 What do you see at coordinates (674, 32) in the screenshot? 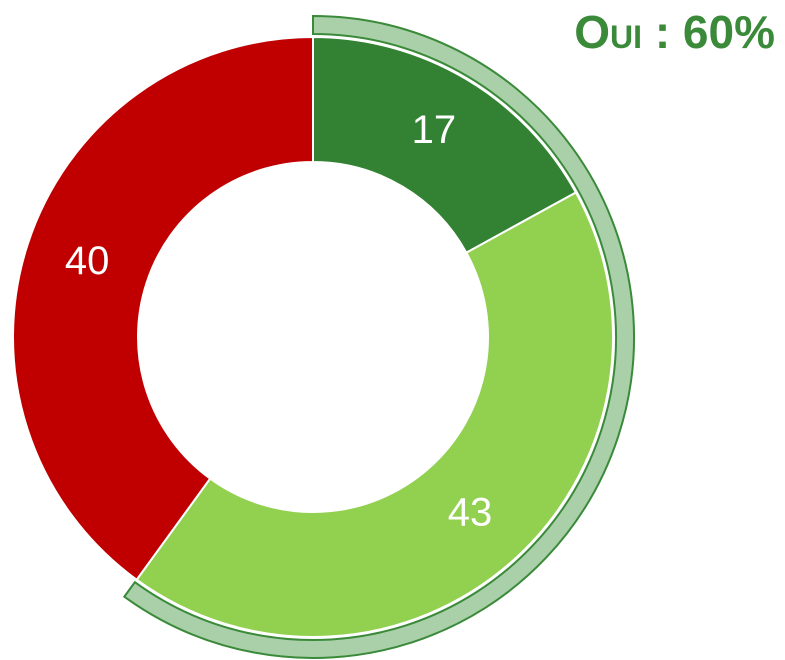
I see `annotation: Oui : 60%` at bounding box center [674, 32].